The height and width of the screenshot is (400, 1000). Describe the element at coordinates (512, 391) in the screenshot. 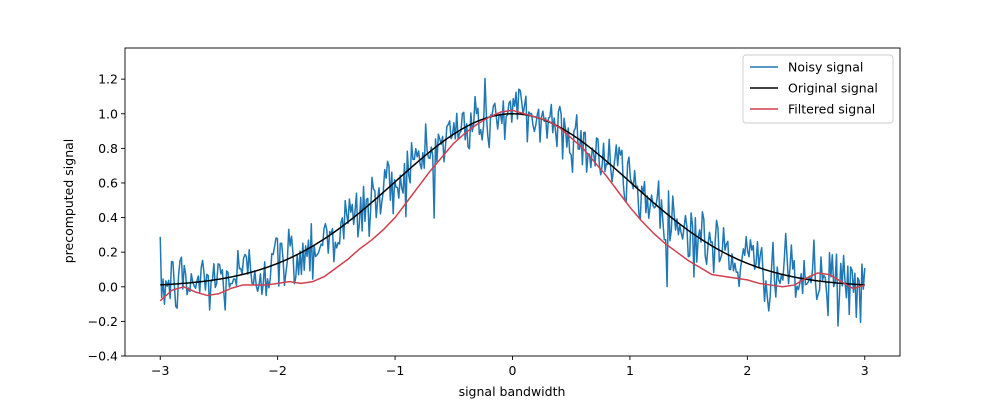

I see `x-axis-label: signal bandwidth` at that location.